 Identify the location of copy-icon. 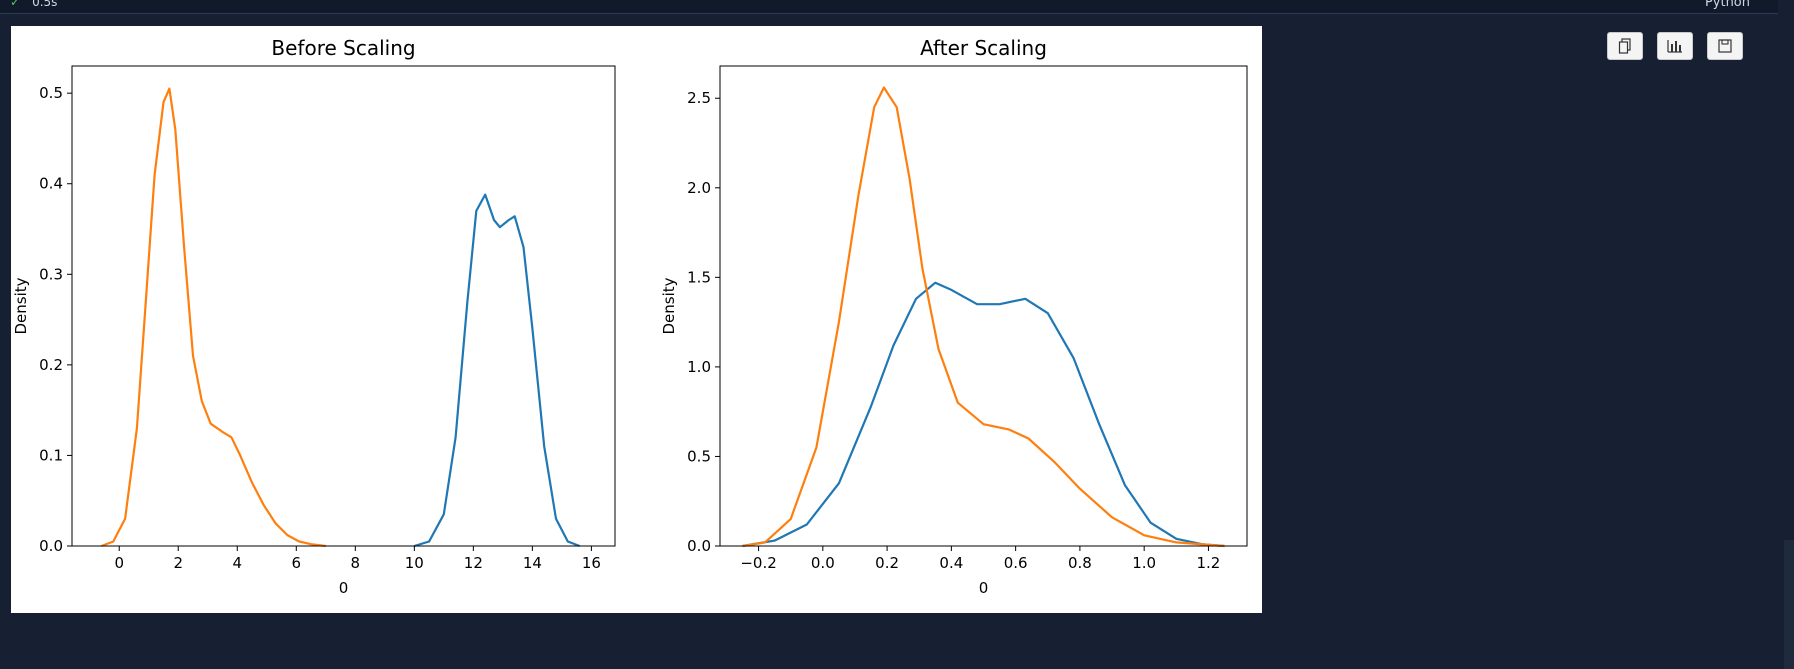
(1624, 46).